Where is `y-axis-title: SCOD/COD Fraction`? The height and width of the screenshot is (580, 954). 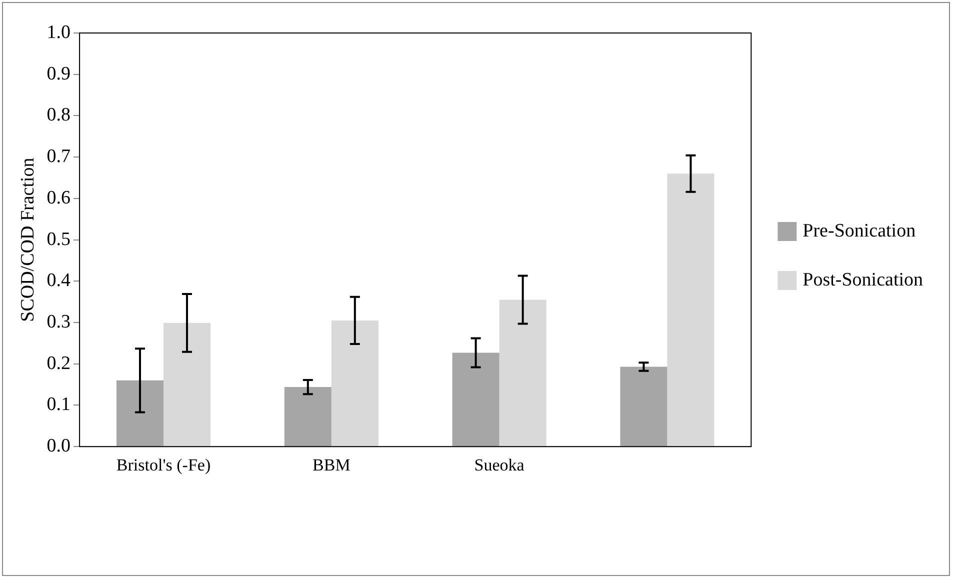
y-axis-title: SCOD/COD Fraction is located at coordinates (27, 239).